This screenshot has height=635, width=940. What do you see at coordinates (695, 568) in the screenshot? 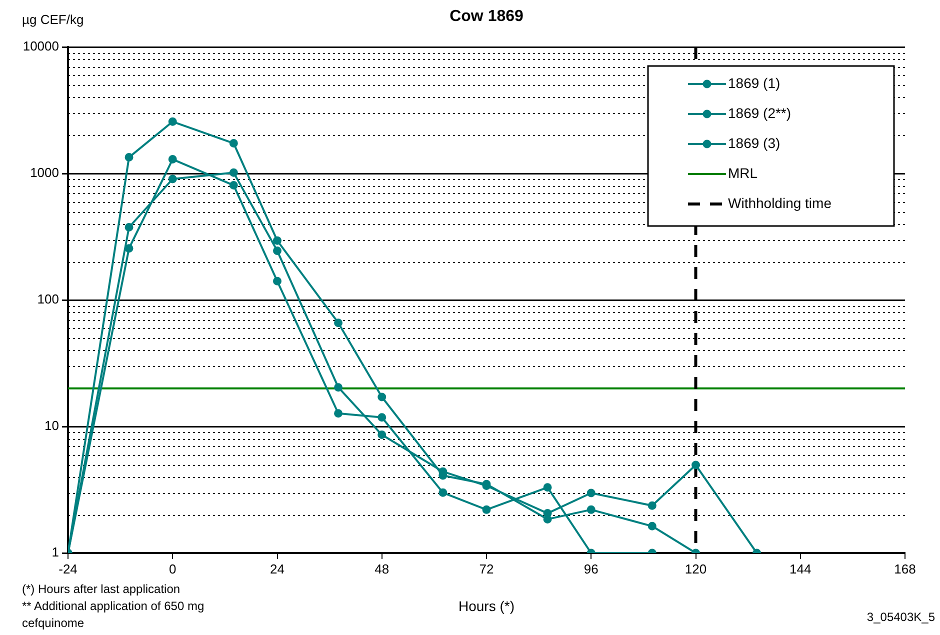
I see `x-tick-label: 120` at bounding box center [695, 568].